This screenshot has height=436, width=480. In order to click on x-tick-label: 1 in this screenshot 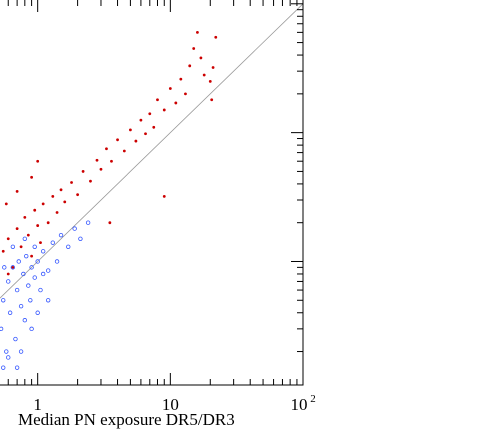, I will do `click(37, 404)`.